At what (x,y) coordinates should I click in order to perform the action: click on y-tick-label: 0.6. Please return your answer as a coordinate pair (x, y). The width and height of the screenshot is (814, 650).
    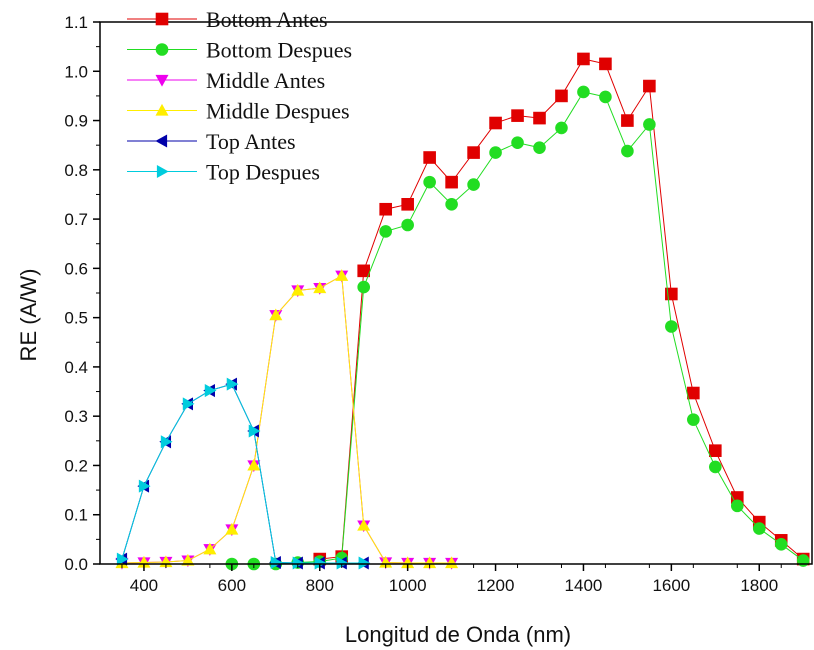
    Looking at the image, I should click on (76, 268).